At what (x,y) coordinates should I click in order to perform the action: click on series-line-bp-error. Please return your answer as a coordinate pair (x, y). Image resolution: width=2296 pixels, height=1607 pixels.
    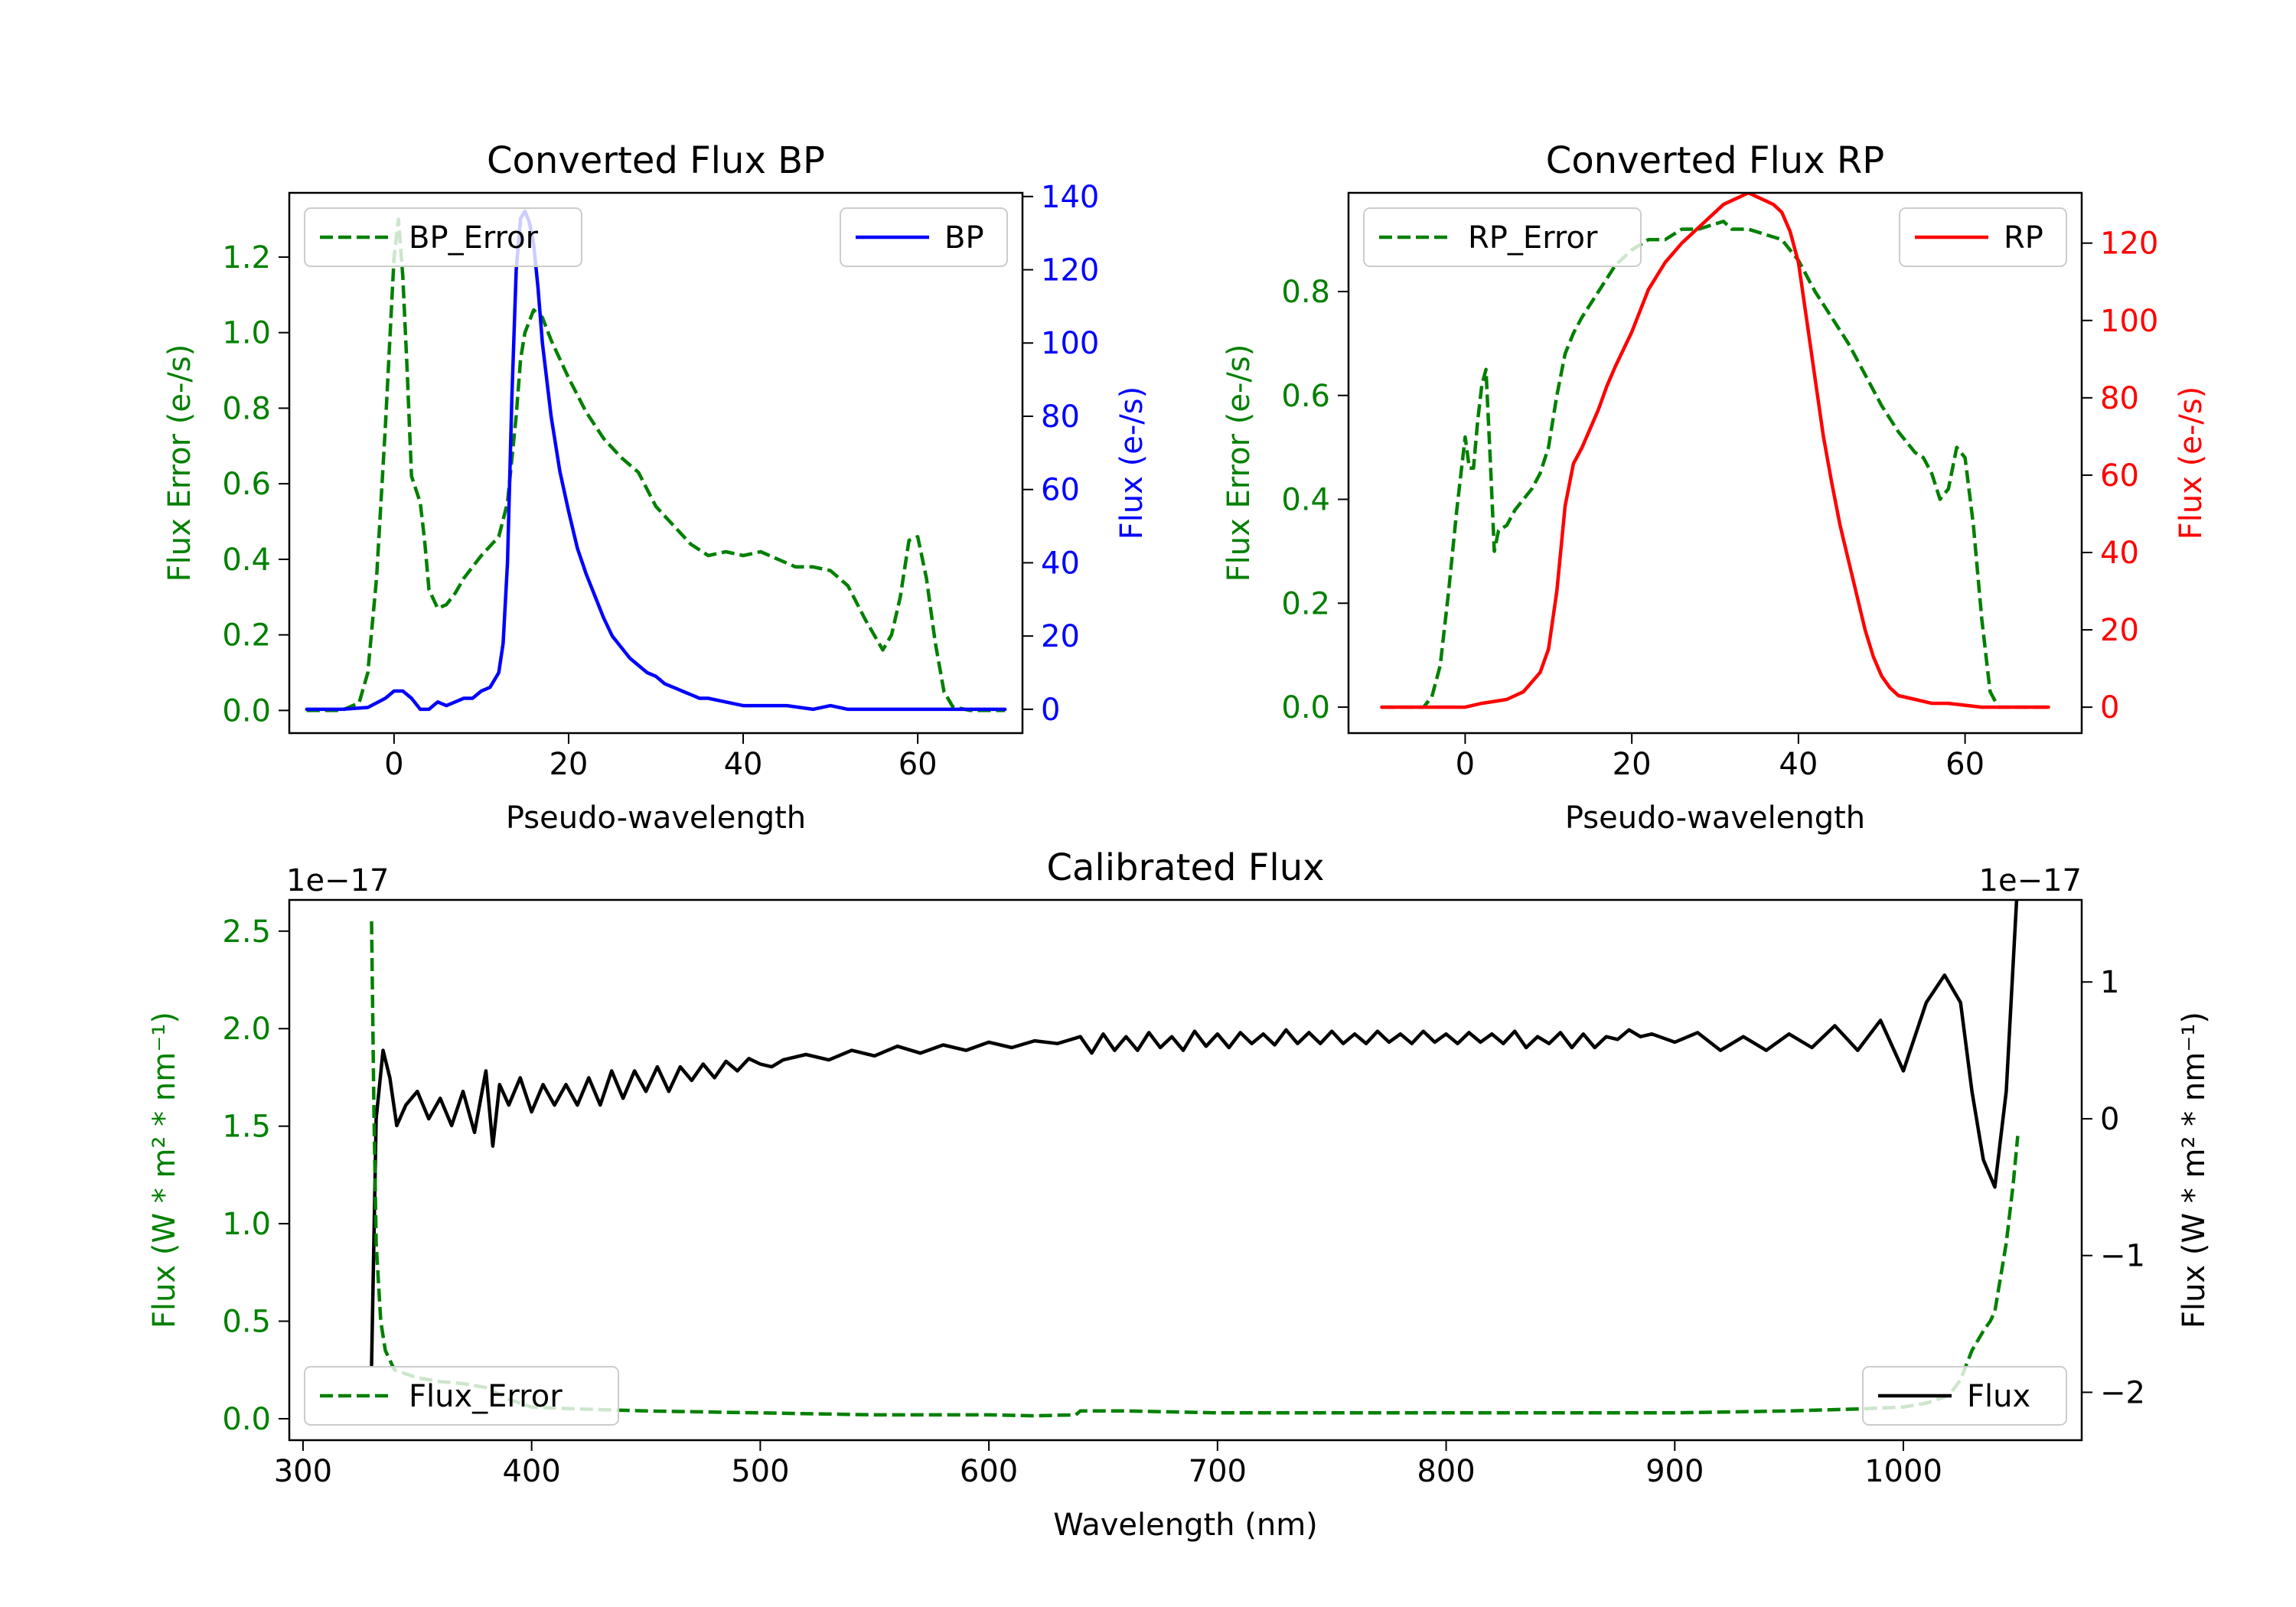
    Looking at the image, I should click on (656, 464).